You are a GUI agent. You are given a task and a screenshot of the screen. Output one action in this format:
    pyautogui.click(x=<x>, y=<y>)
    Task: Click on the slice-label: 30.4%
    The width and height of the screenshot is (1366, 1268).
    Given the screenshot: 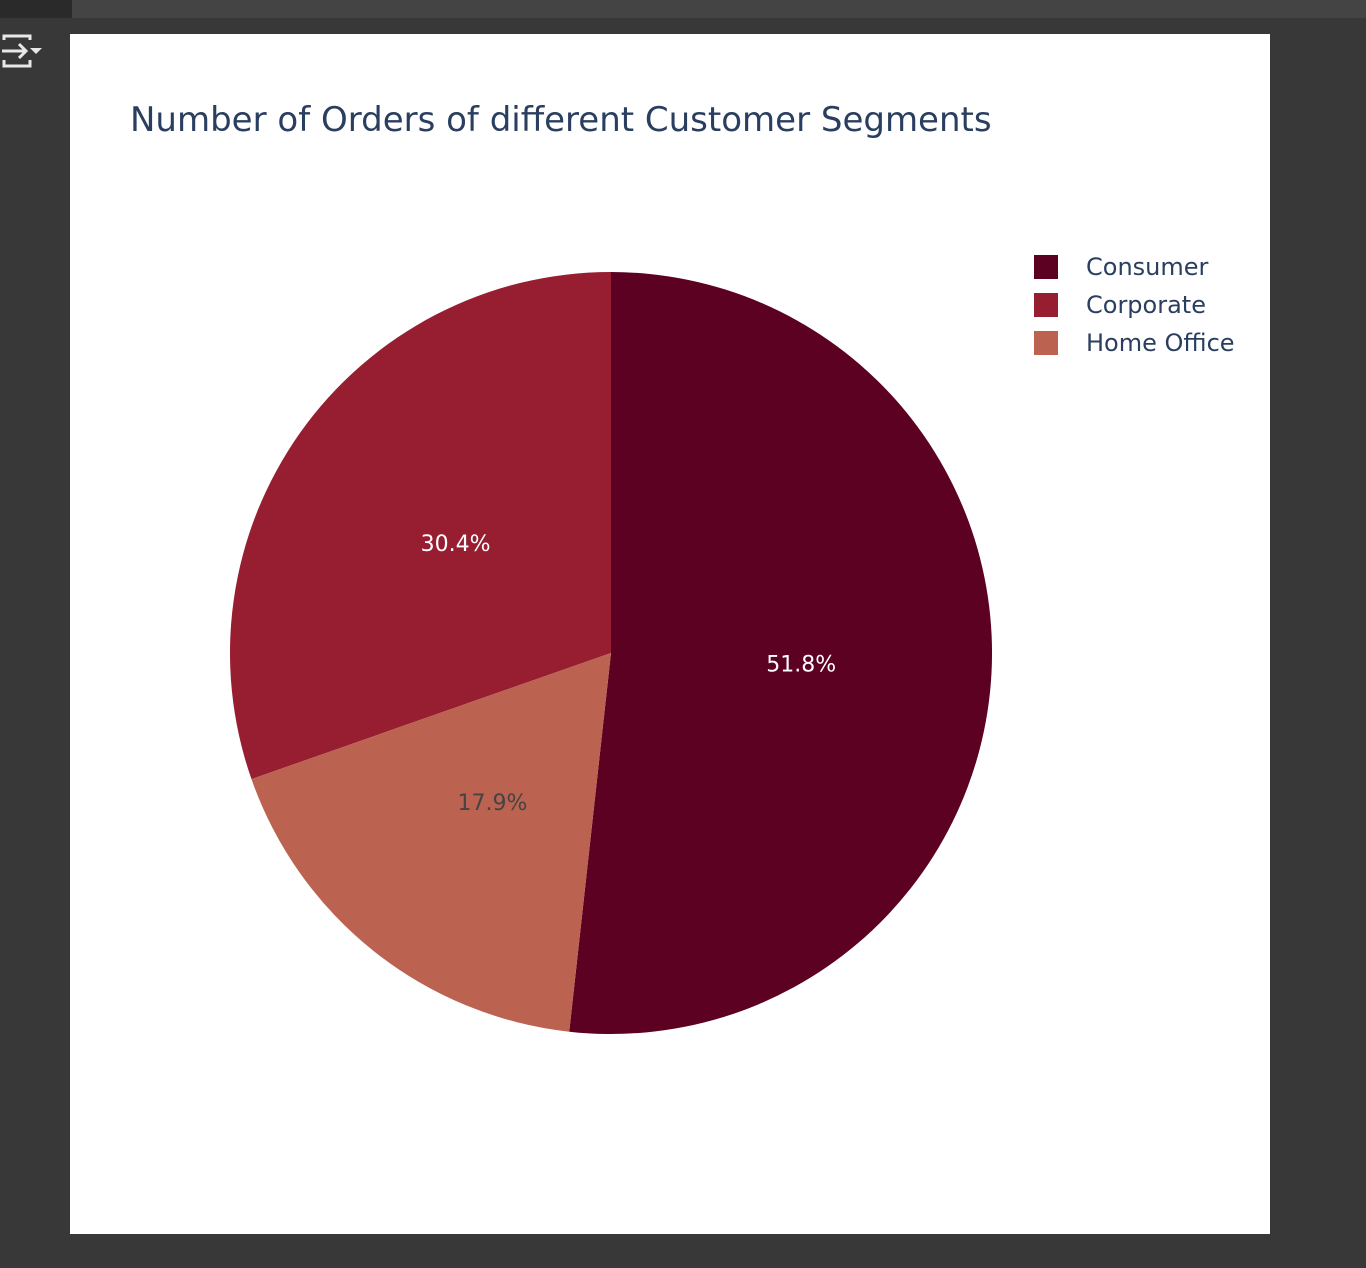 What is the action you would take?
    pyautogui.click(x=456, y=544)
    